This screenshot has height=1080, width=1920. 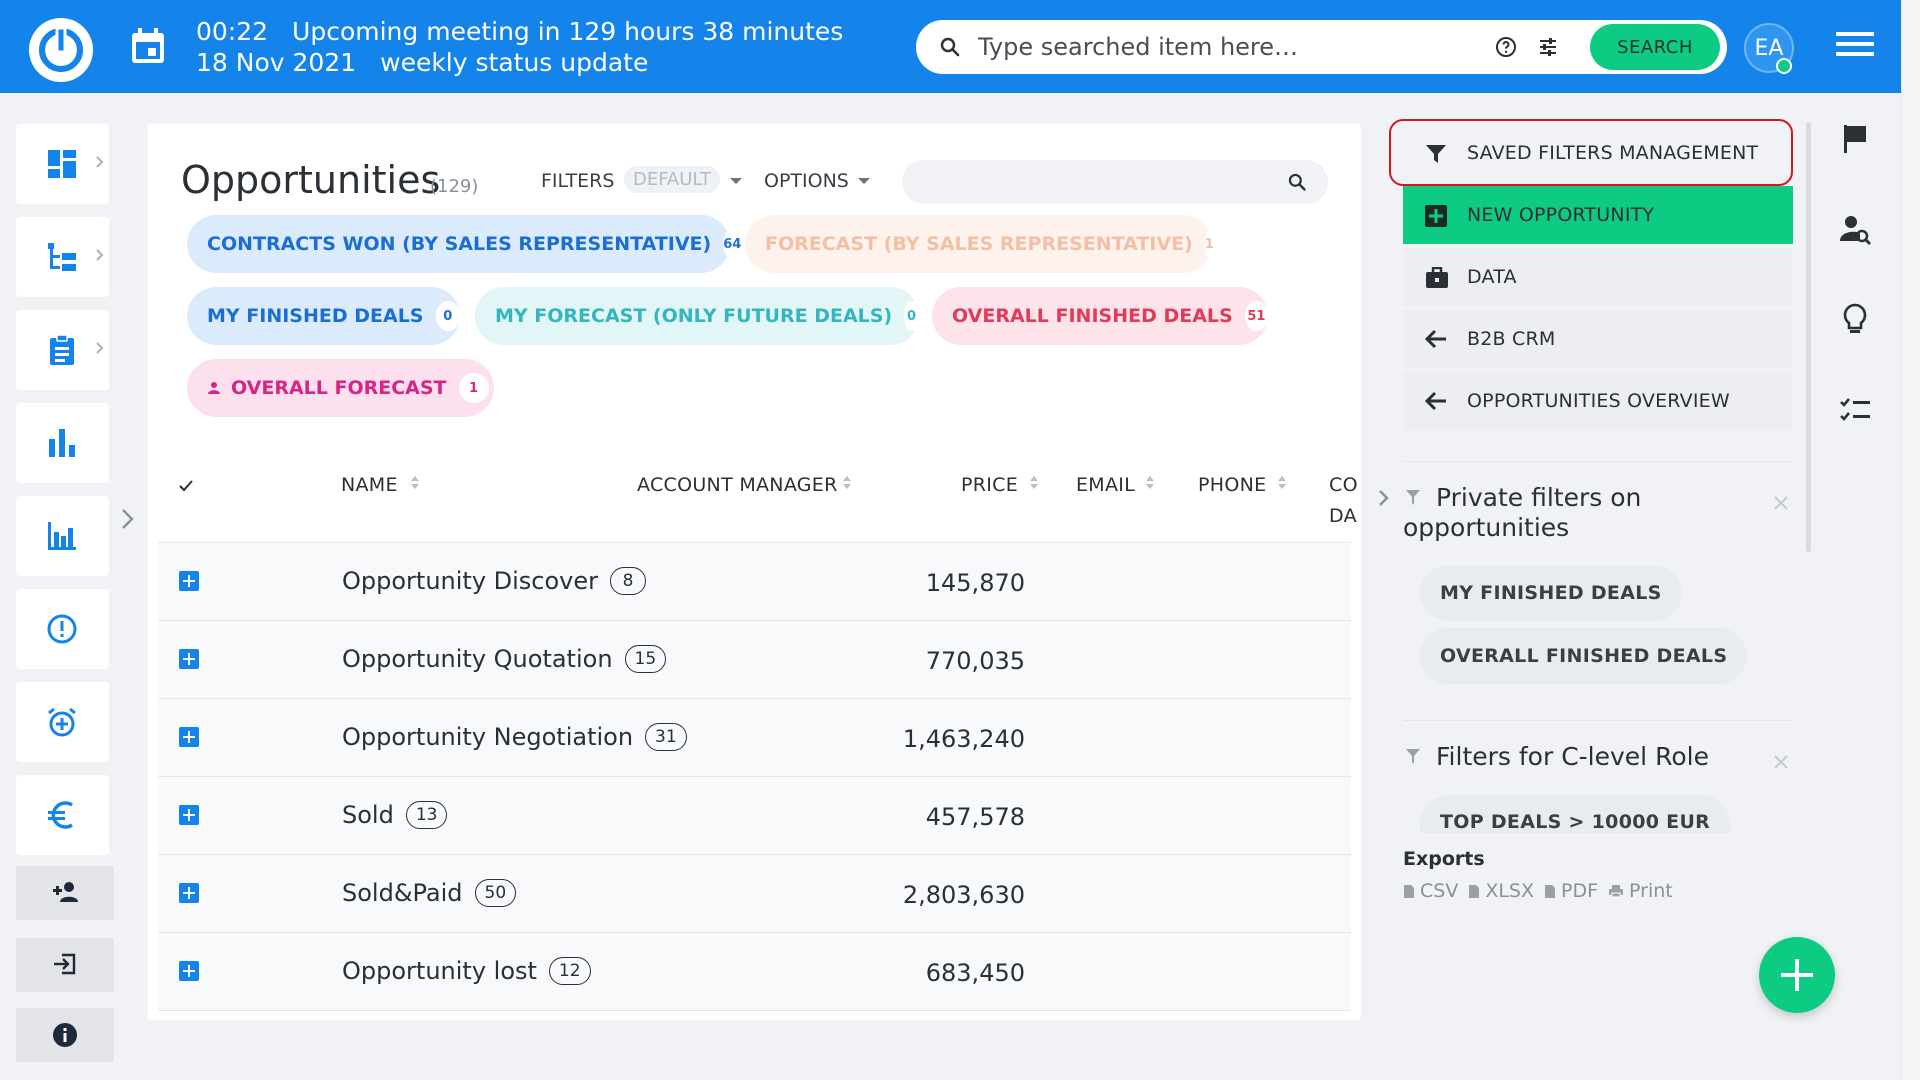 I want to click on private-filters-title: Private filters on opportunities, so click(x=1522, y=512).